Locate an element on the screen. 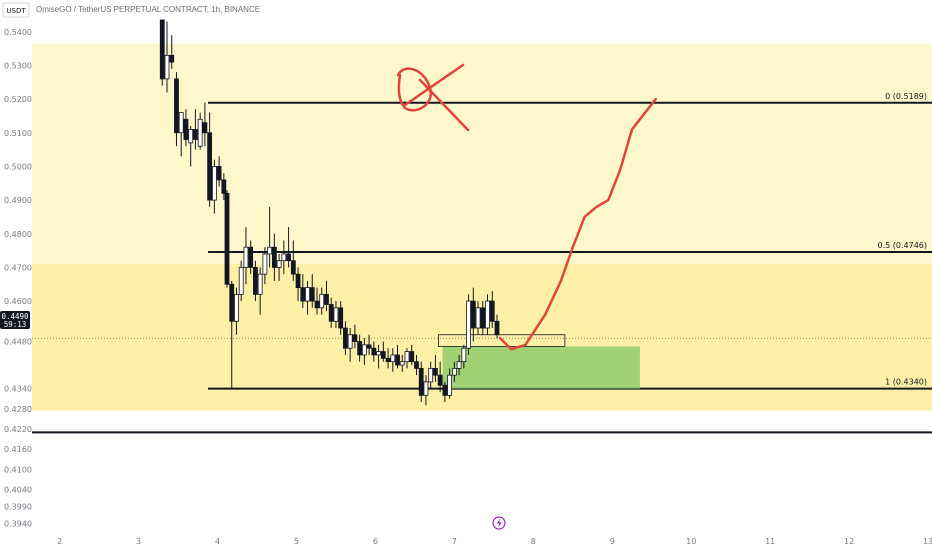  drawn-boxes is located at coordinates (539, 361).